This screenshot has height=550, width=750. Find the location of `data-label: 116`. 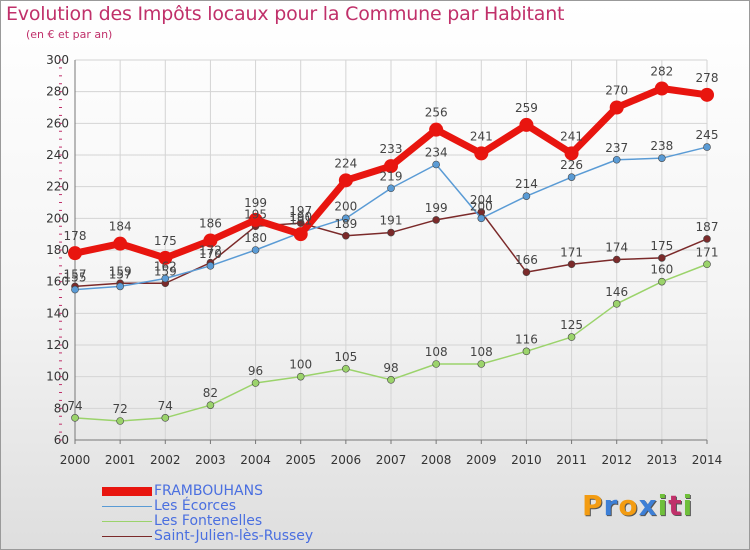

data-label: 116 is located at coordinates (526, 339).